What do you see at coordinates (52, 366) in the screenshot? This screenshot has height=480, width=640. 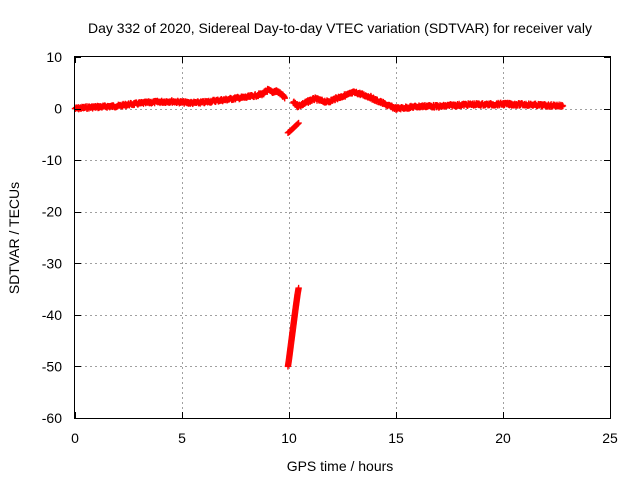 I see `y-tick-label: -50` at bounding box center [52, 366].